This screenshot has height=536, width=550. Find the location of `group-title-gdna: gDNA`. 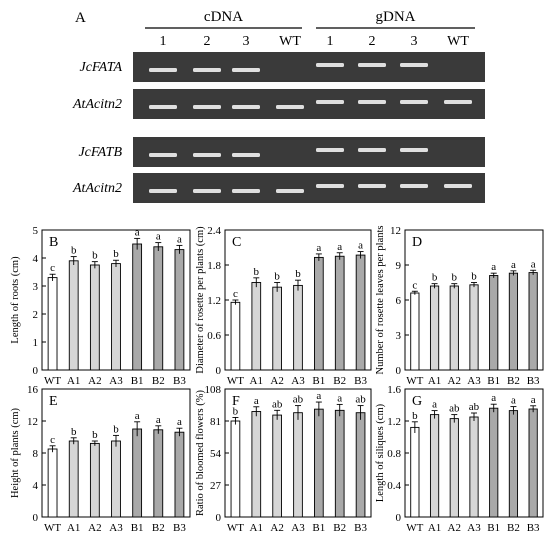

group-title-gdna: gDNA is located at coordinates (396, 17).